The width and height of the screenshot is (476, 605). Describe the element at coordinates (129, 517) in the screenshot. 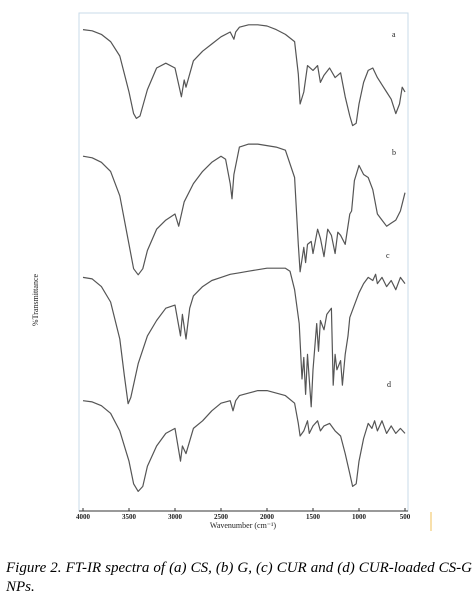

I see `x-tick-label: 3500` at that location.